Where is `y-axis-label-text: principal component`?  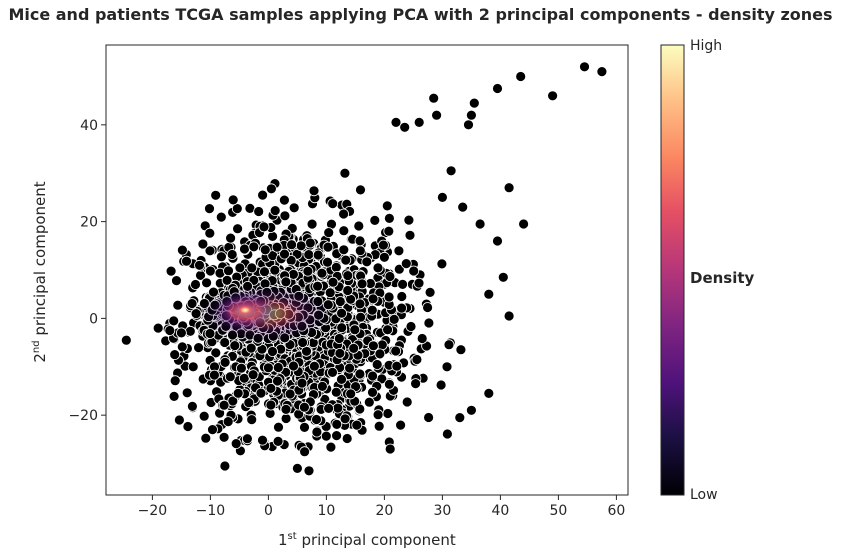
y-axis-label-text: principal component is located at coordinates (40, 258).